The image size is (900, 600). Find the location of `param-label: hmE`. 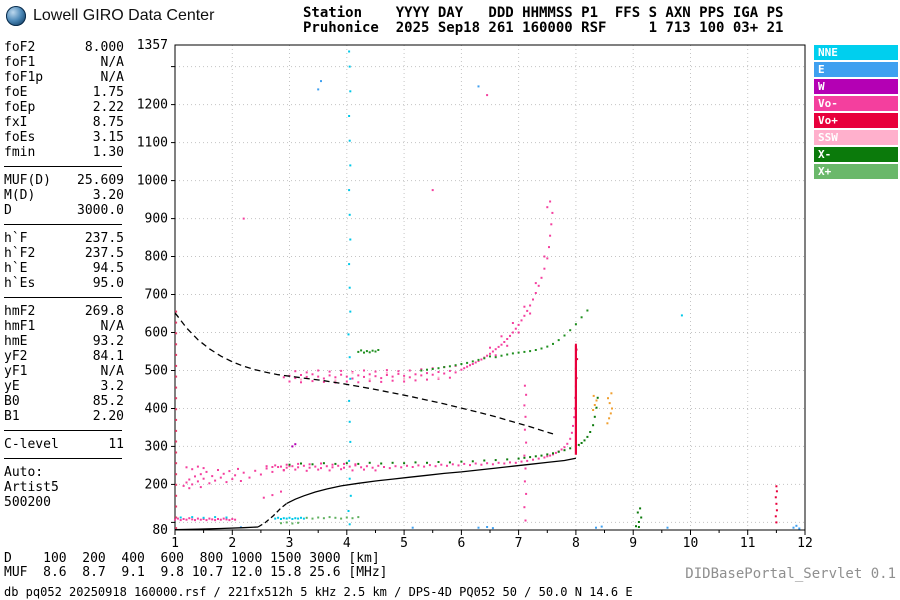

param-label: hmE is located at coordinates (16, 341).